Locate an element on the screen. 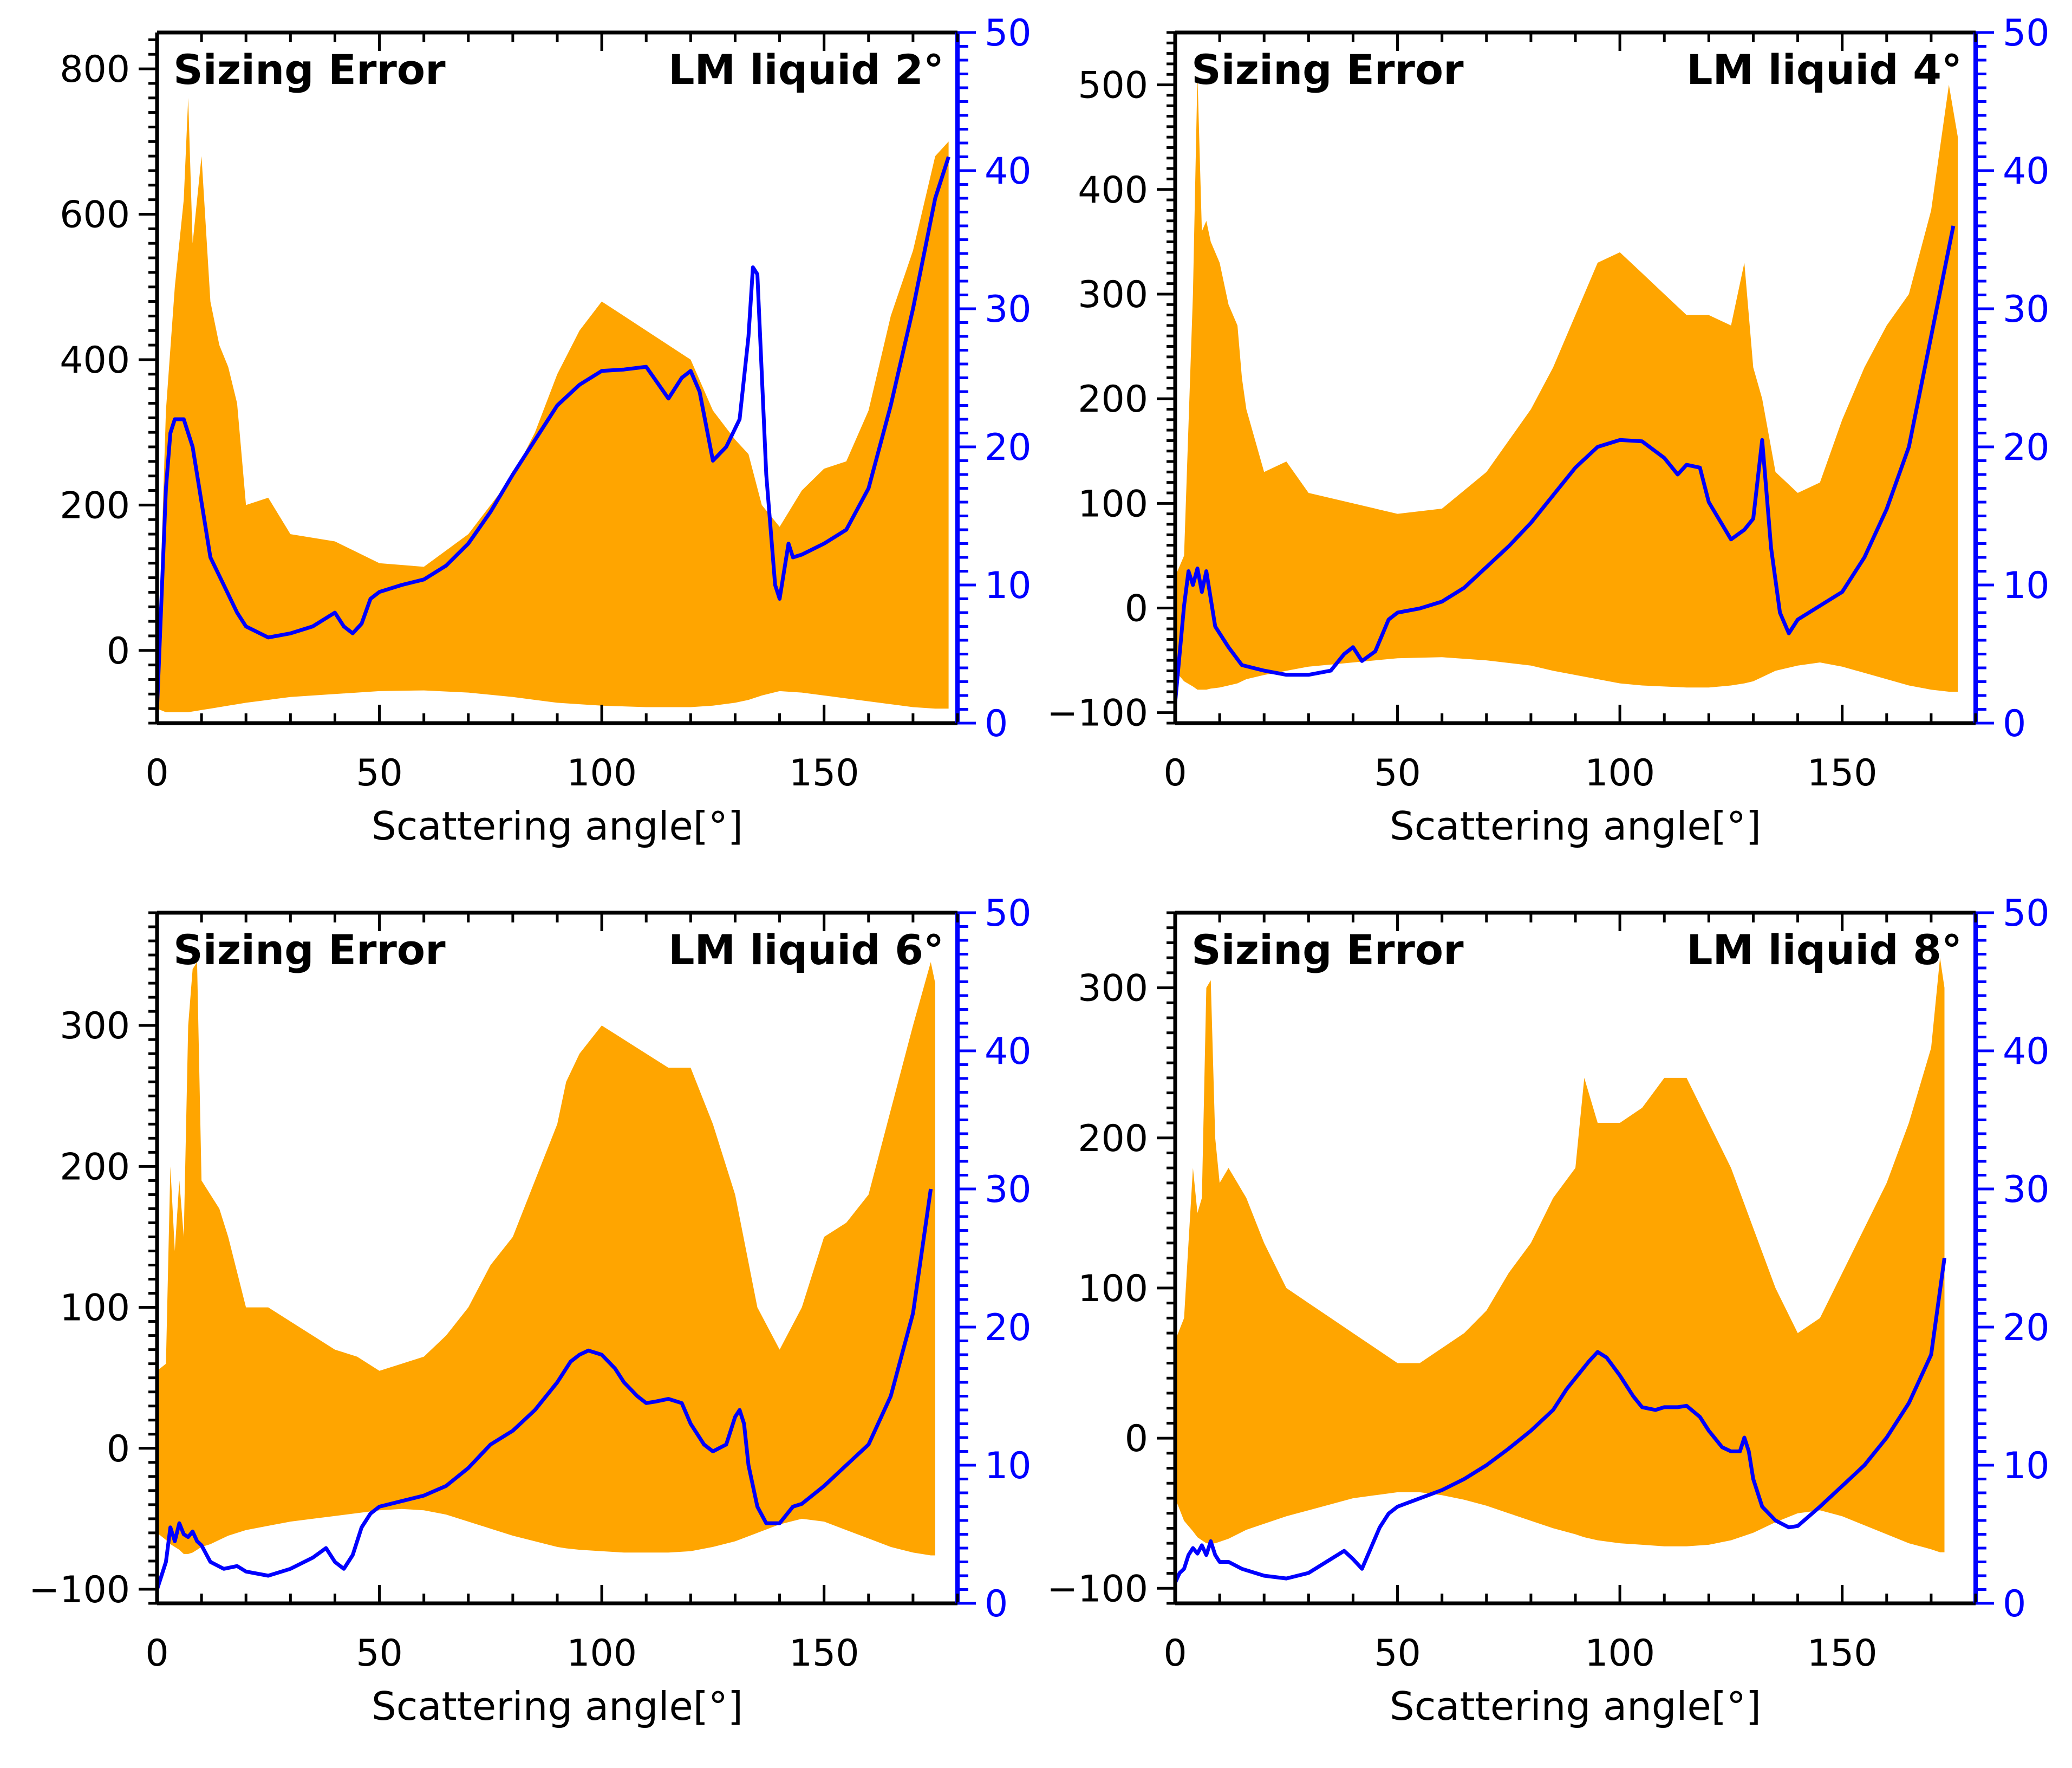 Image resolution: width=2072 pixels, height=1768 pixels. panel-title-right: LM liquid 4° is located at coordinates (1824, 70).